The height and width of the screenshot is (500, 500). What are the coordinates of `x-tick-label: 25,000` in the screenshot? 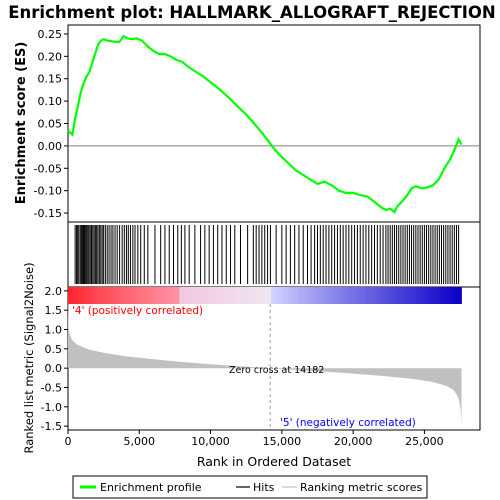 It's located at (424, 441).